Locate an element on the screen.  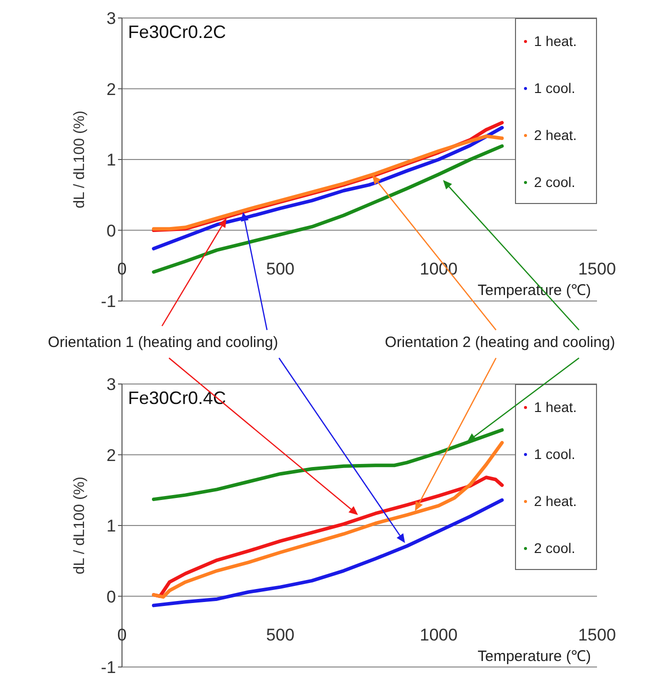
x-tick-label: 1000 is located at coordinates (439, 634).